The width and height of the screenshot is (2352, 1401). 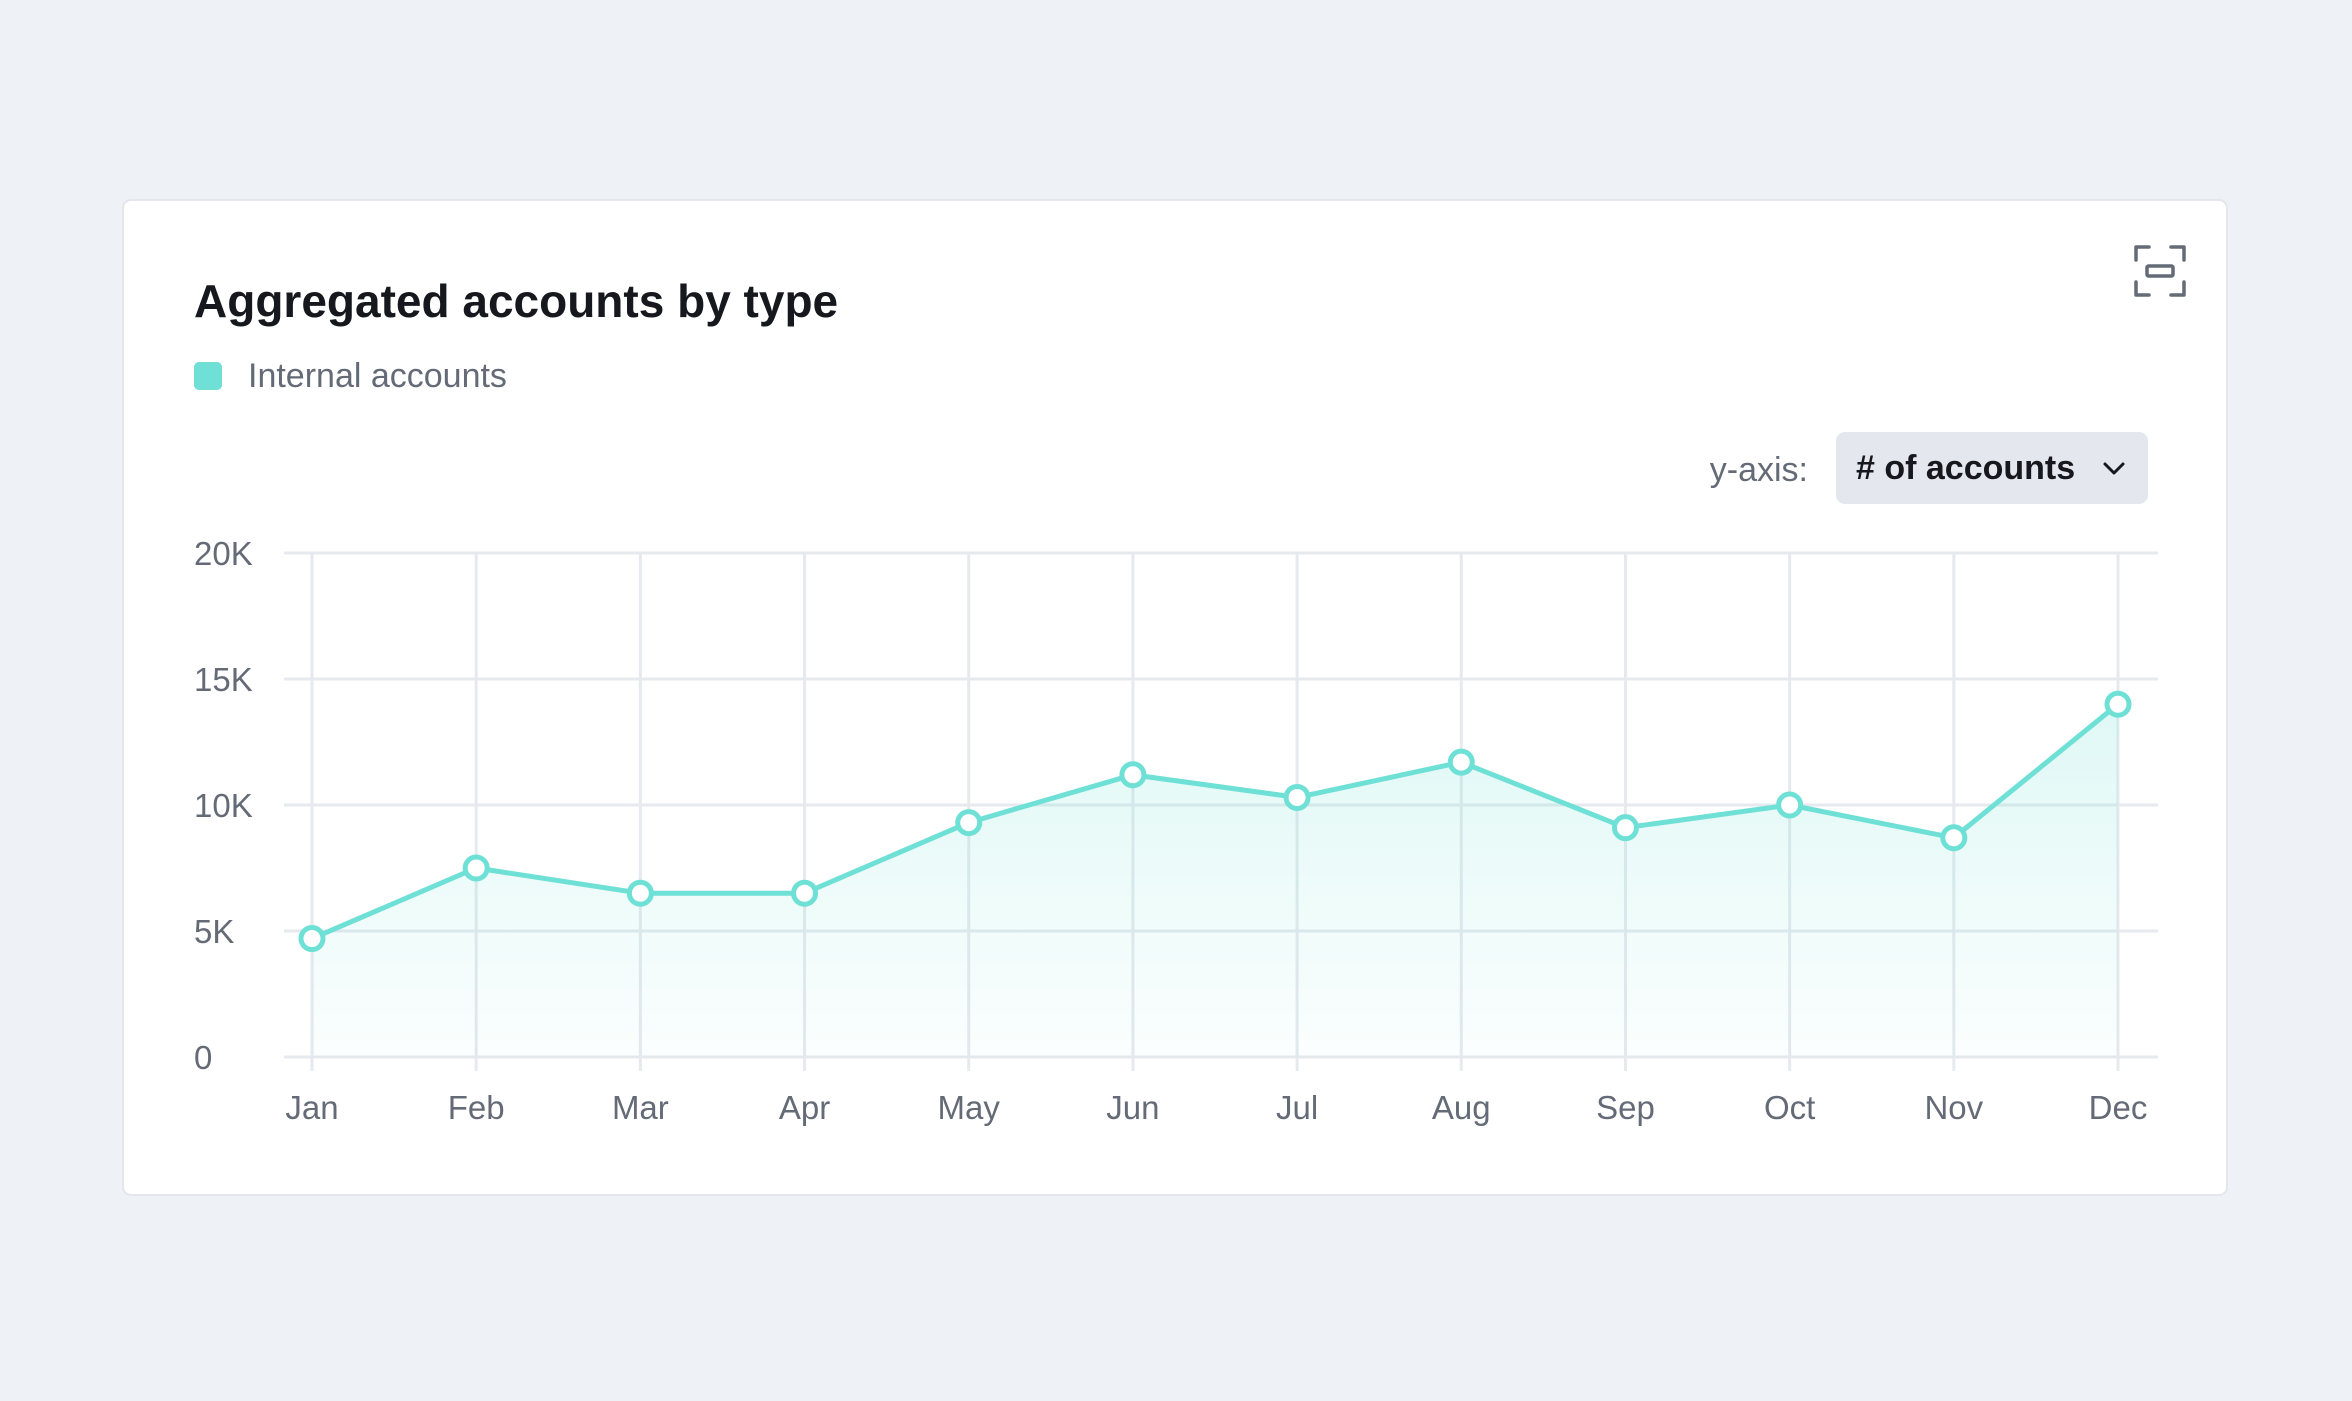 I want to click on chevron-down-icon, so click(x=2114, y=468).